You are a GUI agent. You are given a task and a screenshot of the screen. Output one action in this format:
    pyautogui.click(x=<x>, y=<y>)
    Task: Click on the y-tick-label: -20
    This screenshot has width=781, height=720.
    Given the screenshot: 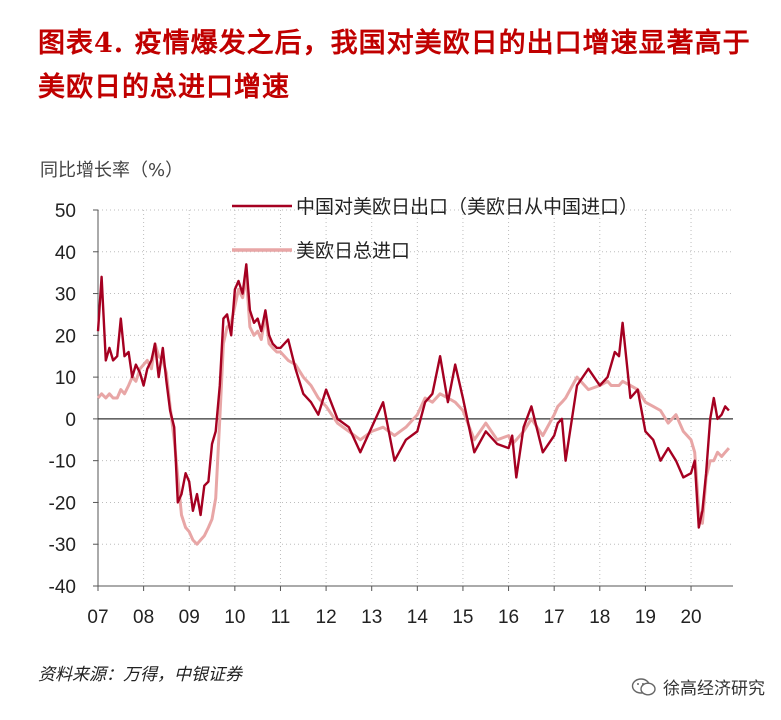 What is the action you would take?
    pyautogui.click(x=62, y=503)
    